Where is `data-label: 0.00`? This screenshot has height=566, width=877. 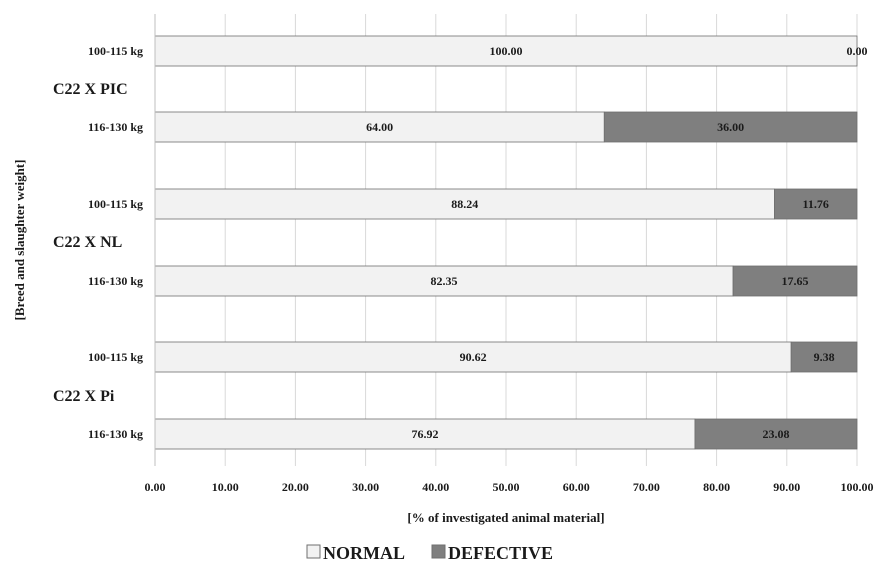
data-label: 0.00 is located at coordinates (857, 51).